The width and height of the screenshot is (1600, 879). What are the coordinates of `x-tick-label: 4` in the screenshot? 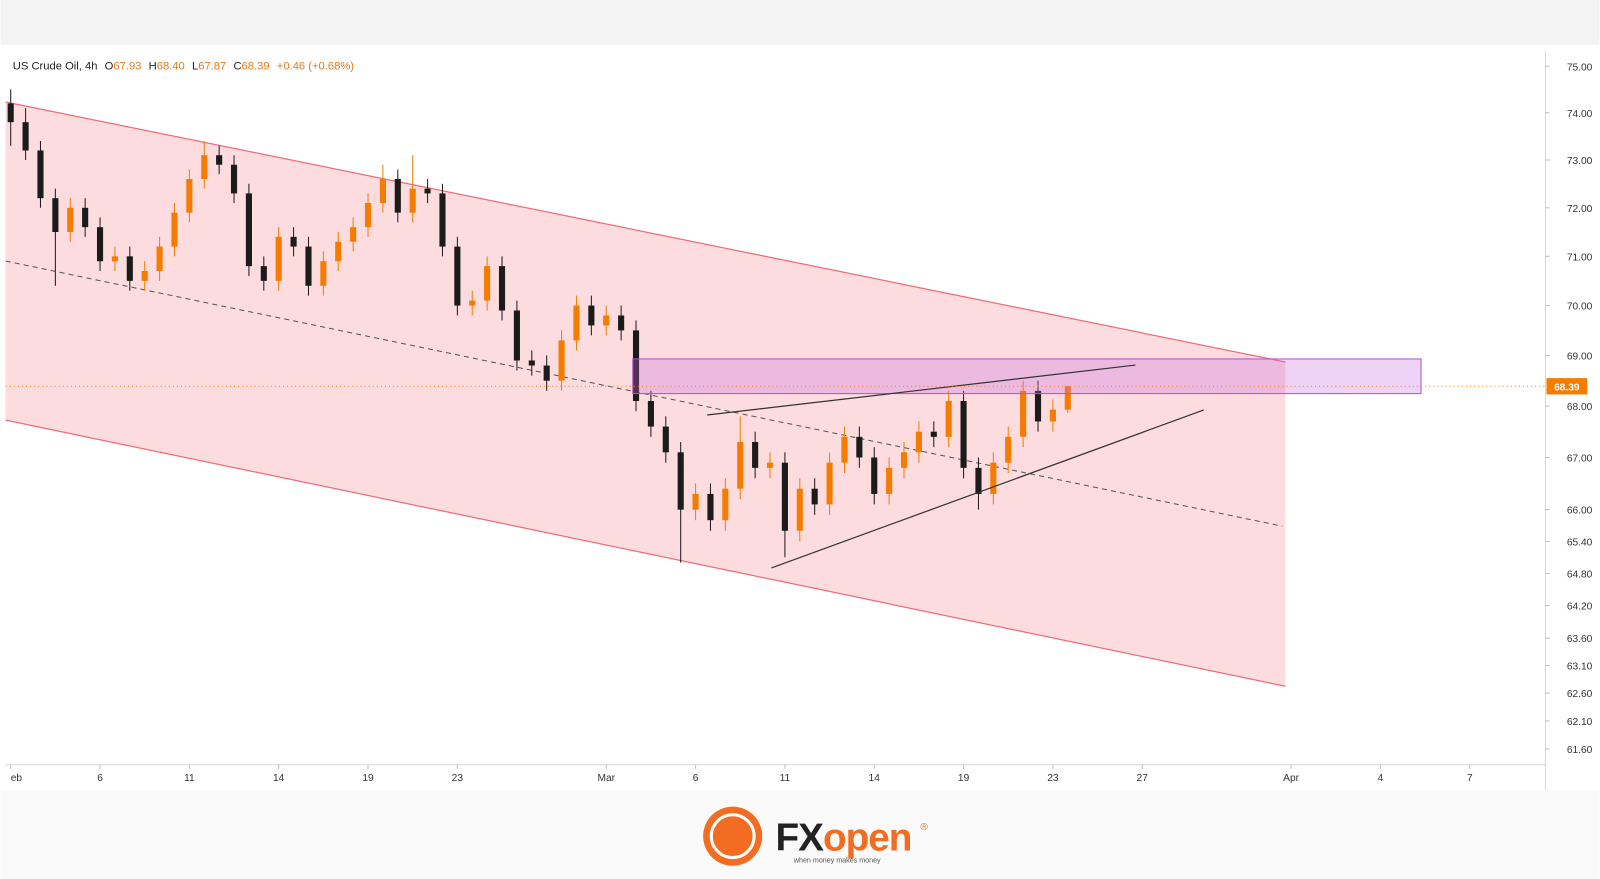 It's located at (1381, 778).